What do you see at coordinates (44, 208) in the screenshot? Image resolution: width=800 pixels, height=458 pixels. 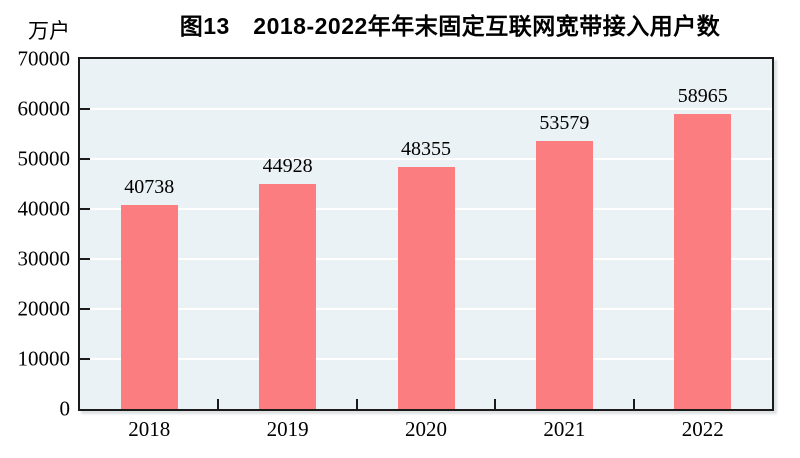 I see `y-tick-label: 40000` at bounding box center [44, 208].